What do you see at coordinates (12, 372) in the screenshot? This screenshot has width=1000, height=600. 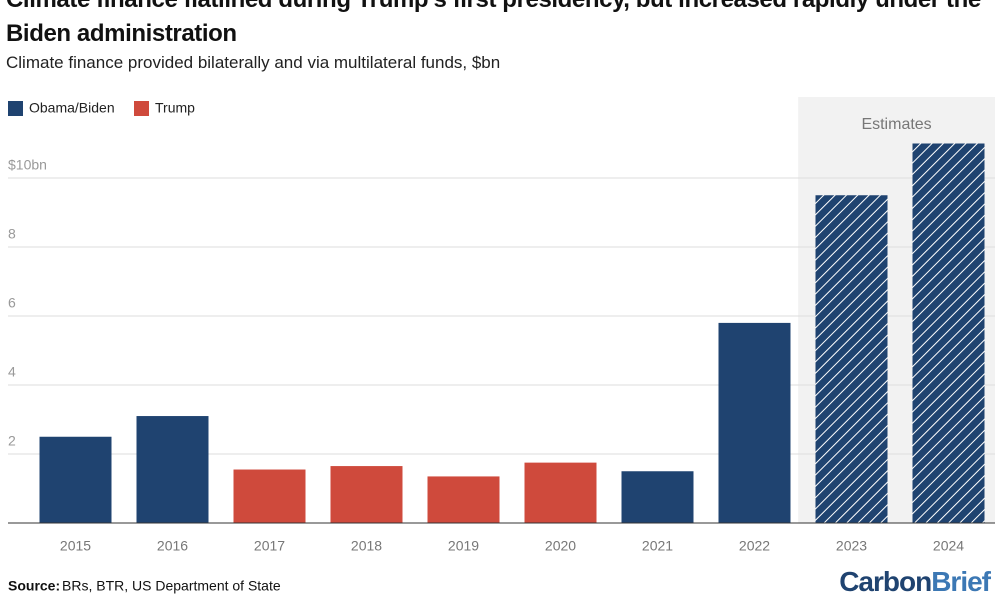 I see `y-tick-label: 4` at bounding box center [12, 372].